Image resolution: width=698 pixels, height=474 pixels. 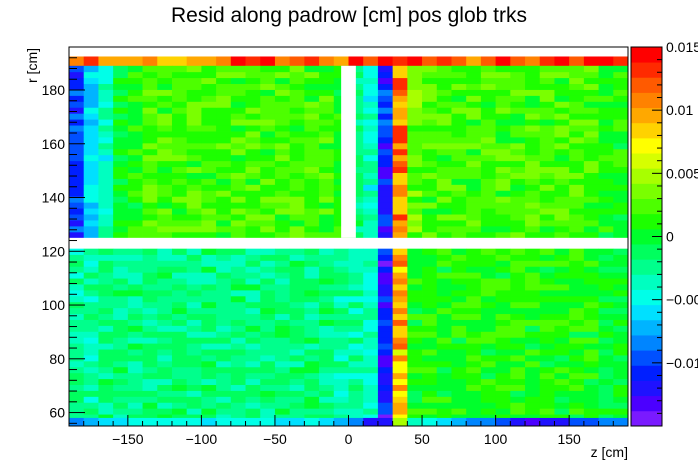 I want to click on color-scale-band, so click(x=646, y=70).